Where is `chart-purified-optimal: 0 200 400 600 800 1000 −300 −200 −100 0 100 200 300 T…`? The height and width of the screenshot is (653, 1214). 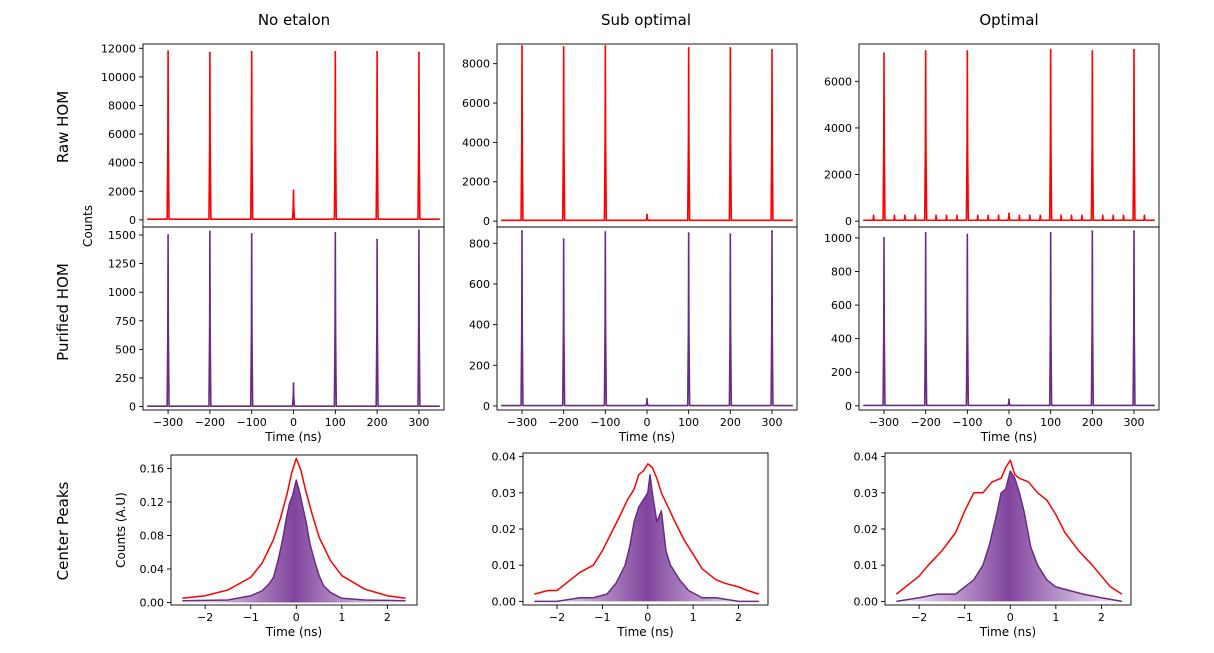
chart-purified-optimal: 0 200 400 600 800 1000 −300 −200 −100 0 100 200 300 T… is located at coordinates (992, 335).